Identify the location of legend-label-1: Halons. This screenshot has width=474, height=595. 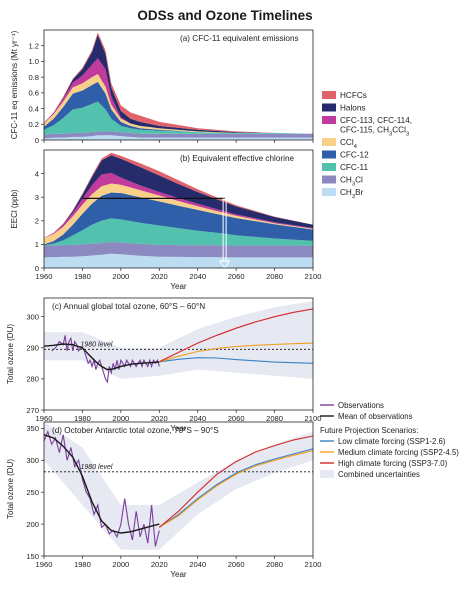
(353, 108).